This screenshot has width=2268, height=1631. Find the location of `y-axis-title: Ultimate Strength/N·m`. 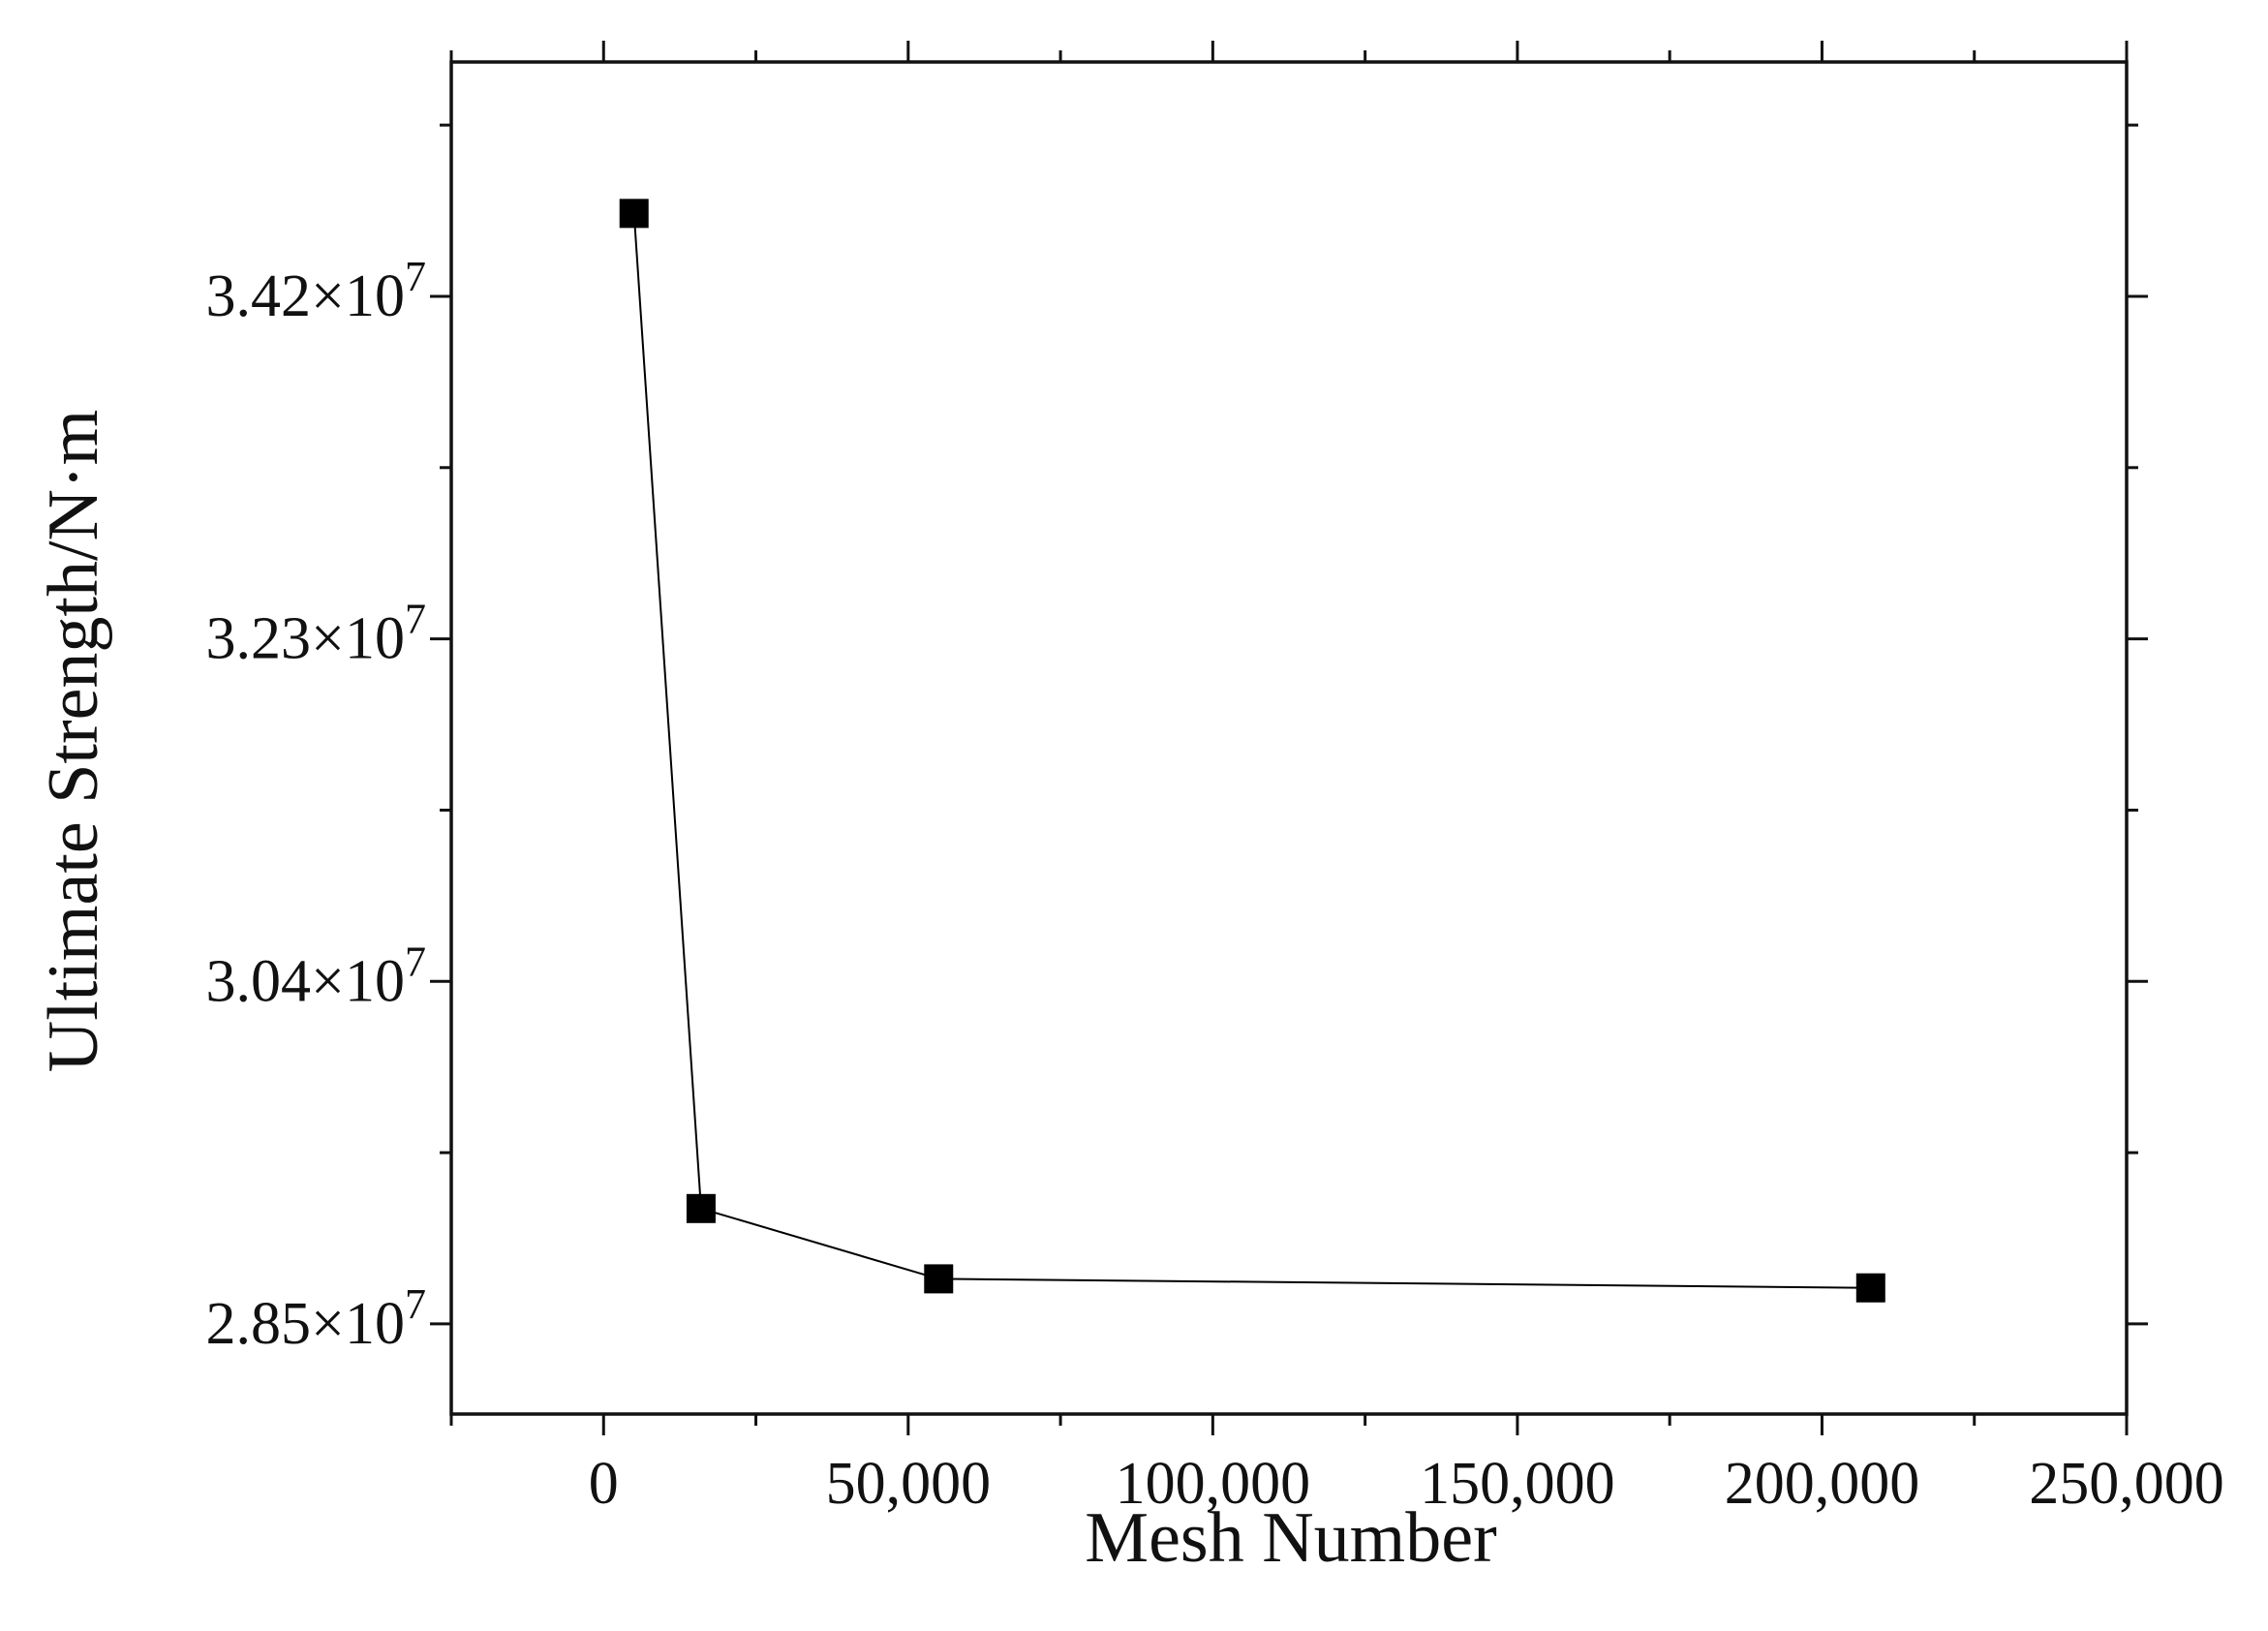

y-axis-title: Ultimate Strength/N·m is located at coordinates (74, 741).